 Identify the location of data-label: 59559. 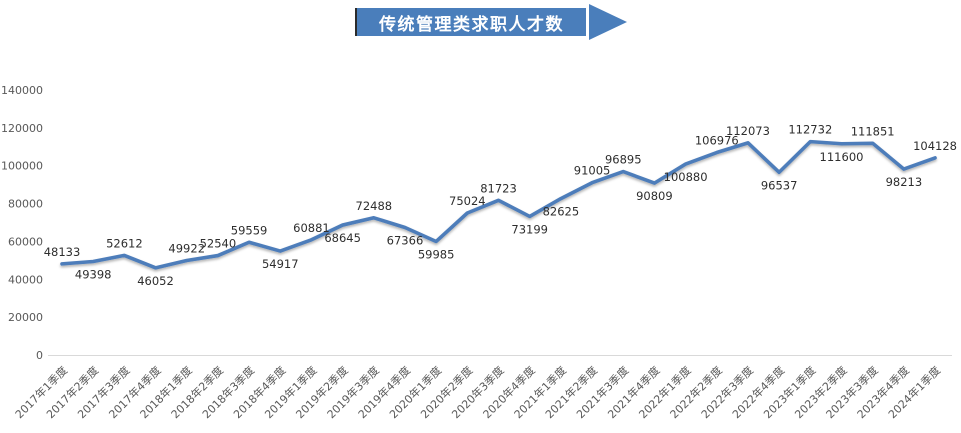
(249, 230).